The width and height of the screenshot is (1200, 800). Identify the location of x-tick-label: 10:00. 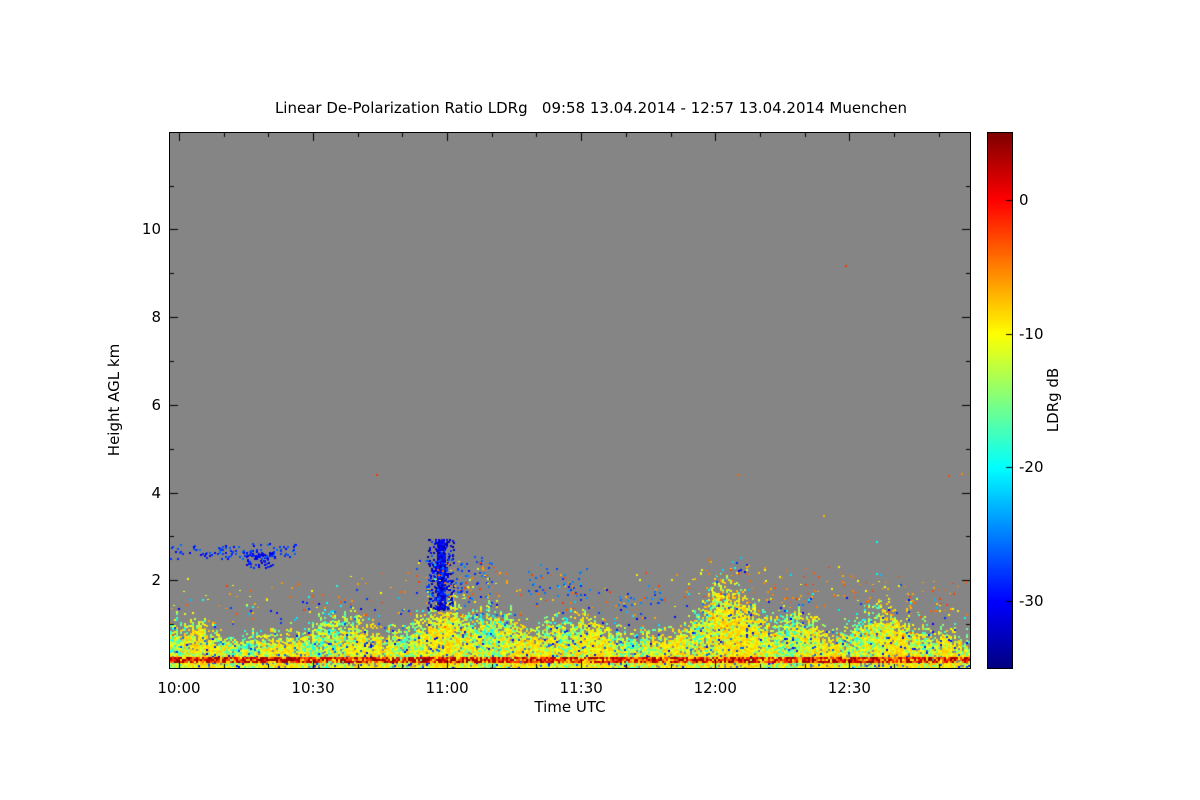
(179, 688).